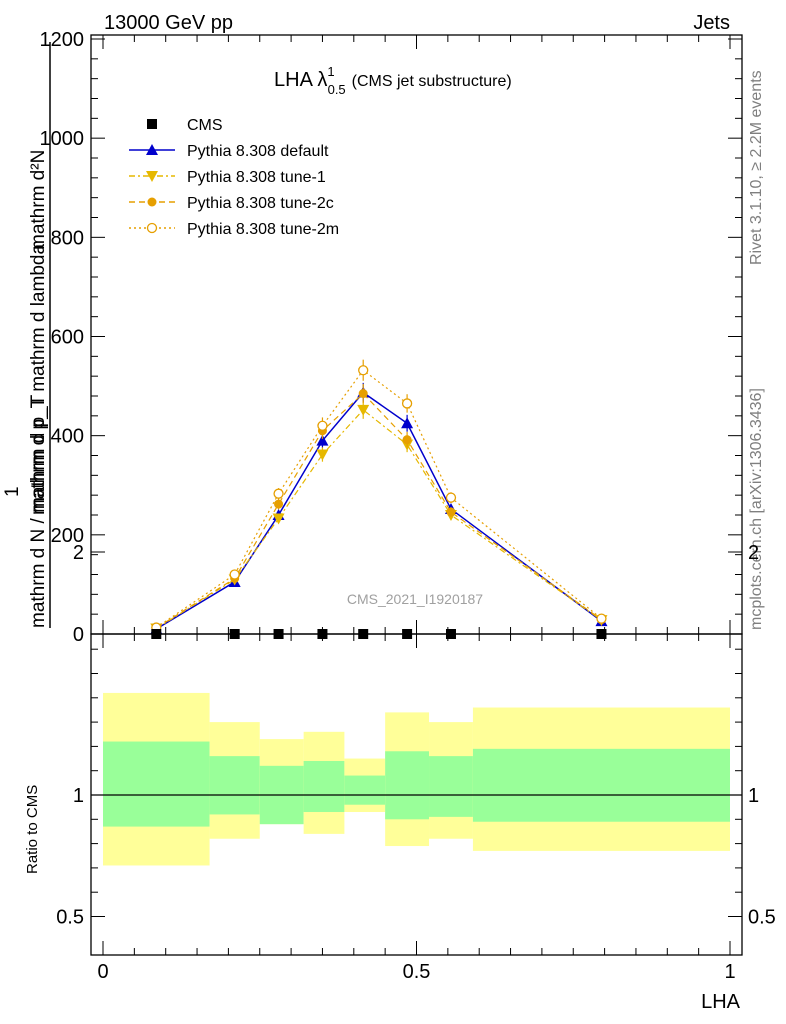 The height and width of the screenshot is (1024, 786). I want to click on y-tick-label: 0, so click(78, 635).